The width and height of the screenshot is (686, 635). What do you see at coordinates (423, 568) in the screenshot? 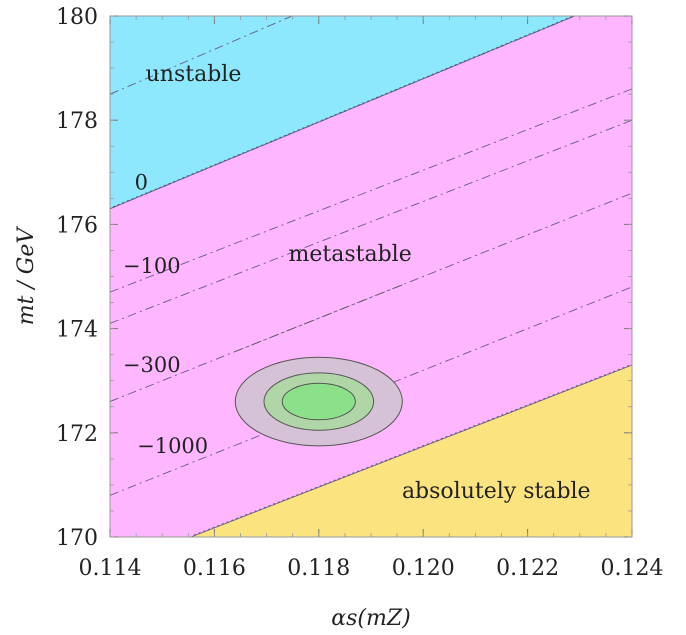
I see `x-tick-label: 0.120` at bounding box center [423, 568].